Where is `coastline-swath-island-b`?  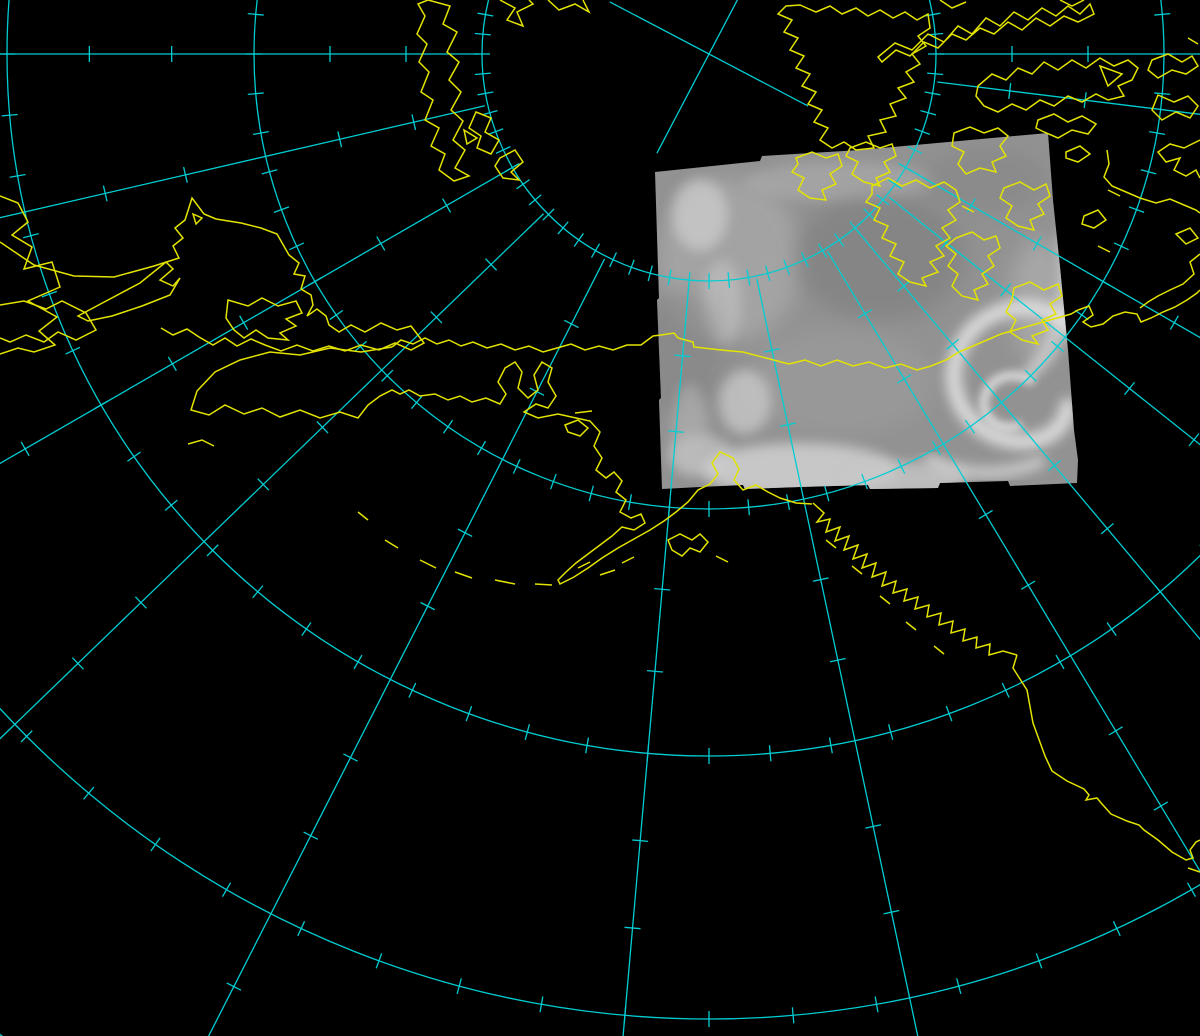 coastline-swath-island-b is located at coordinates (1025, 206).